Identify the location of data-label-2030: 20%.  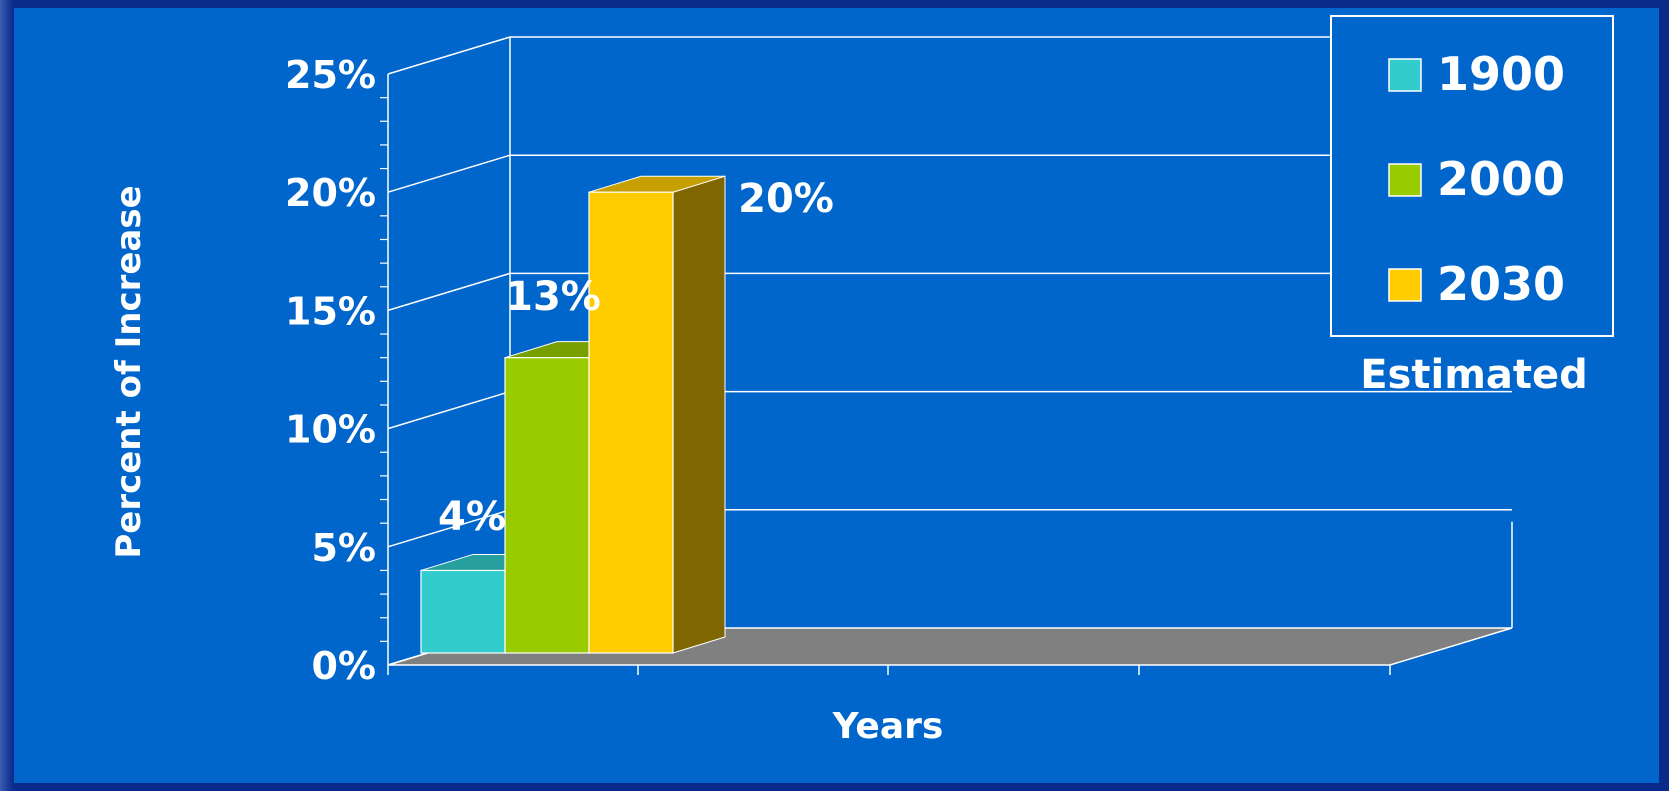
(786, 199).